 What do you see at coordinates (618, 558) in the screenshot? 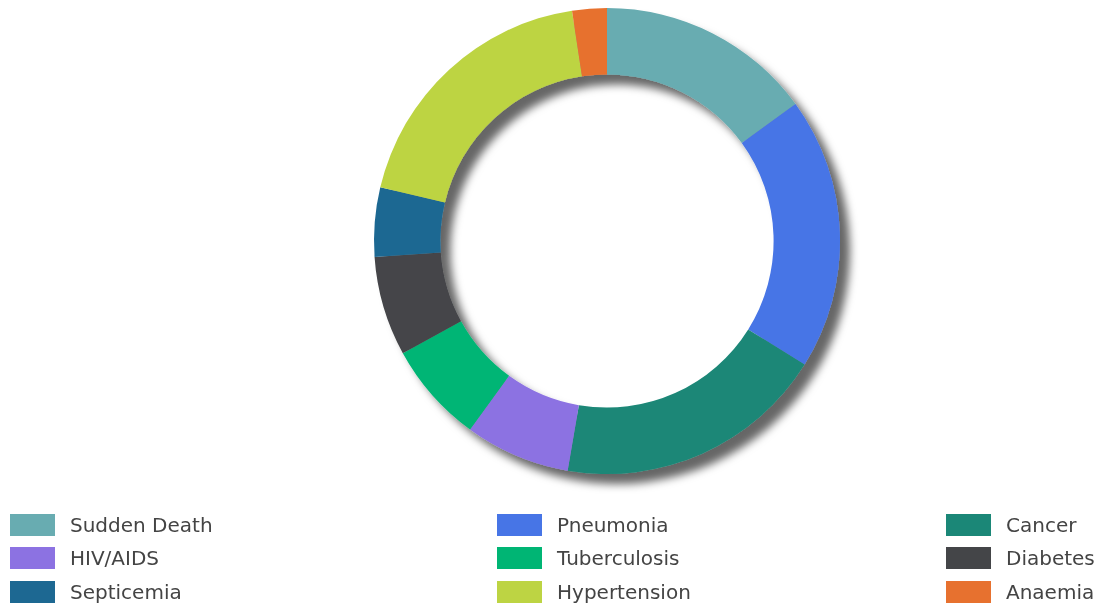
I see `legend-label: Tuberculosis` at bounding box center [618, 558].